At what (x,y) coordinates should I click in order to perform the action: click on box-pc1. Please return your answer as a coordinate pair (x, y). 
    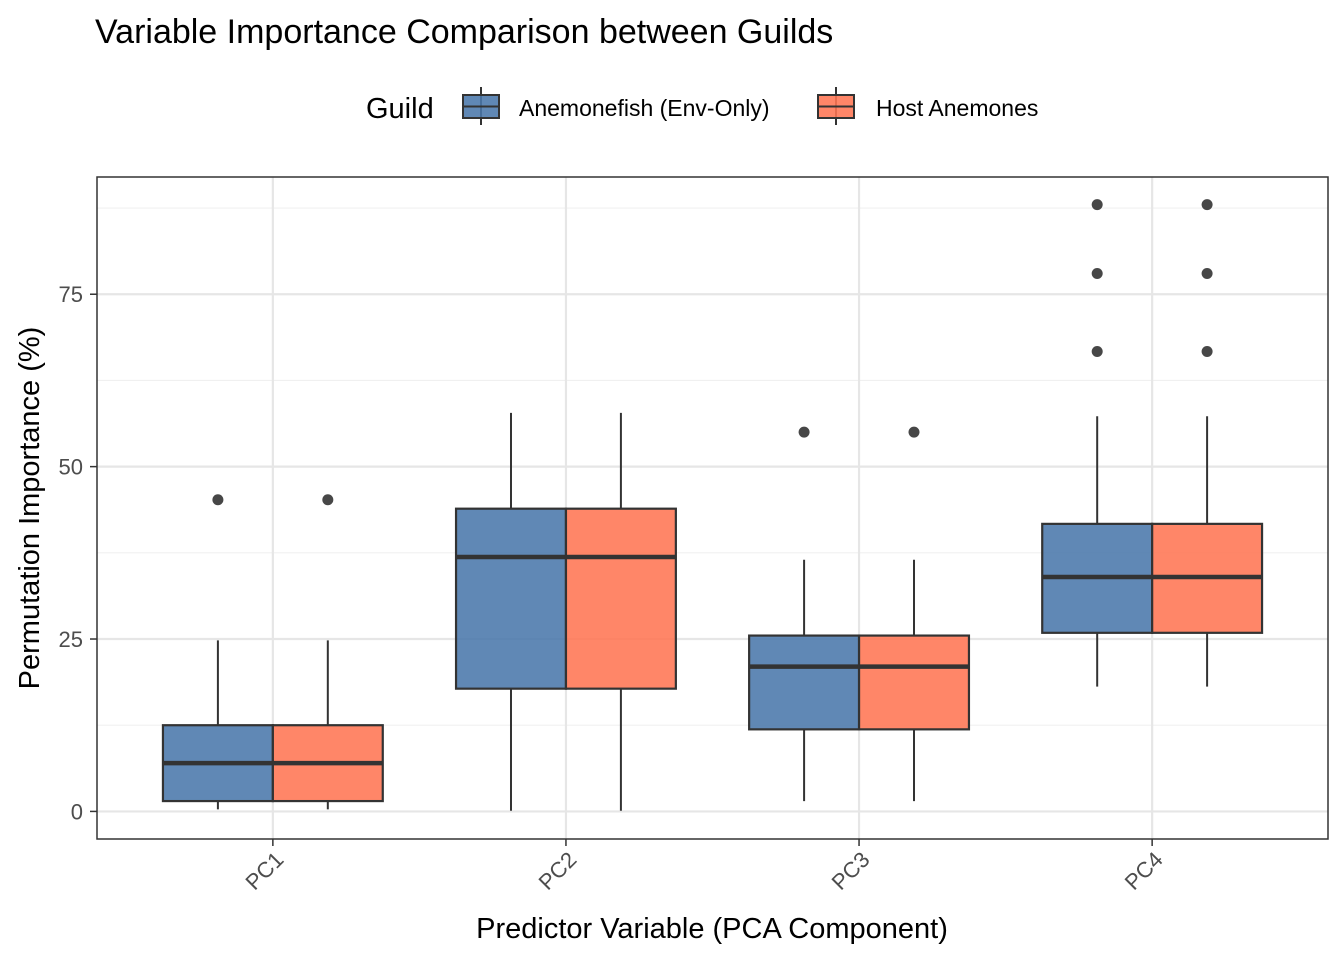
    Looking at the image, I should click on (327, 652).